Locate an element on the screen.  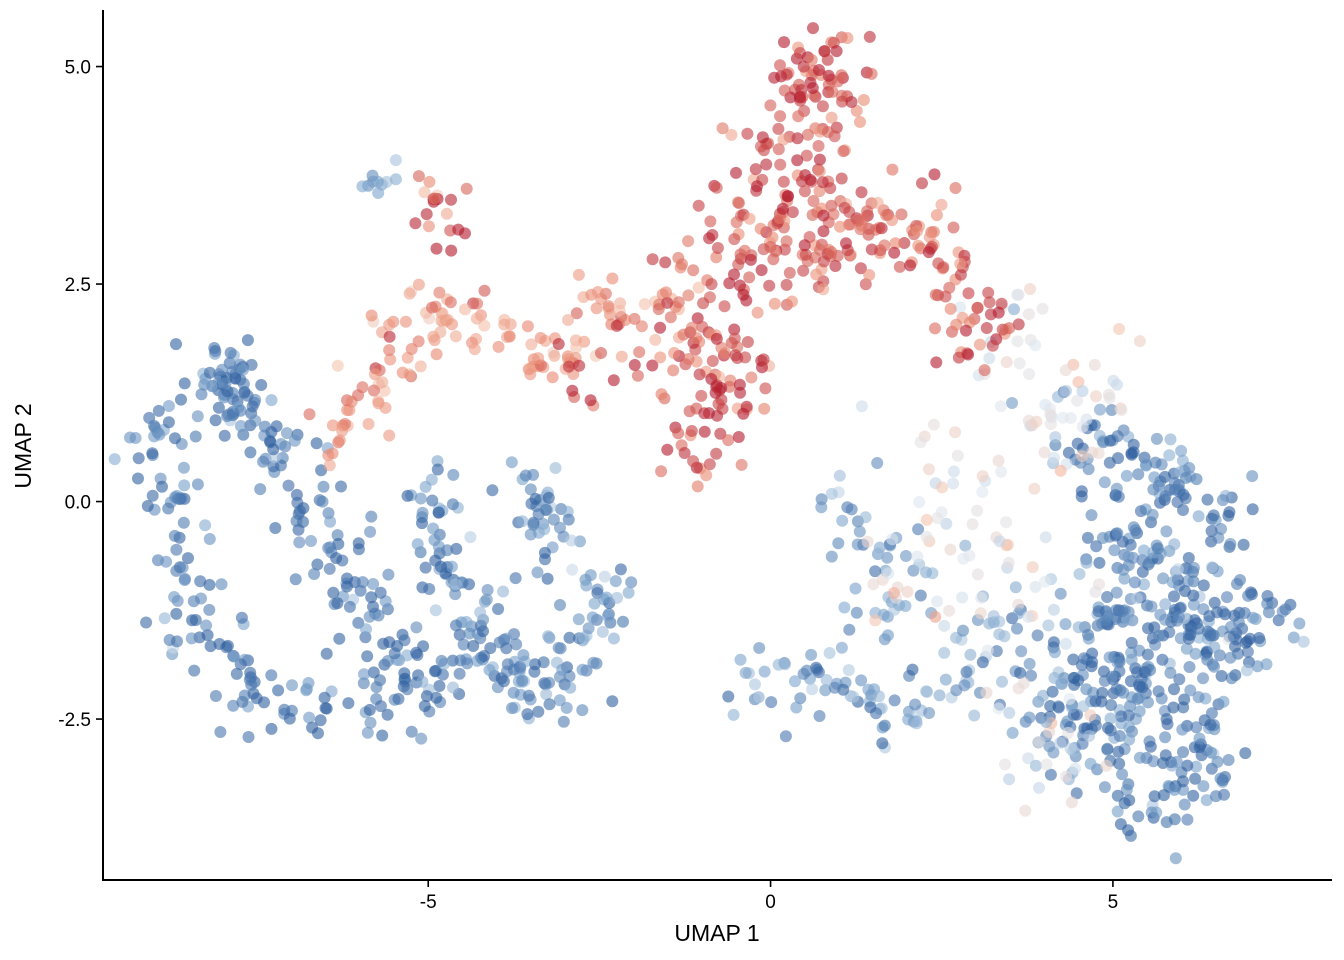
y-axis-ticks: -2.5 0.0 2.5 5.0 is located at coordinates (80, 394).